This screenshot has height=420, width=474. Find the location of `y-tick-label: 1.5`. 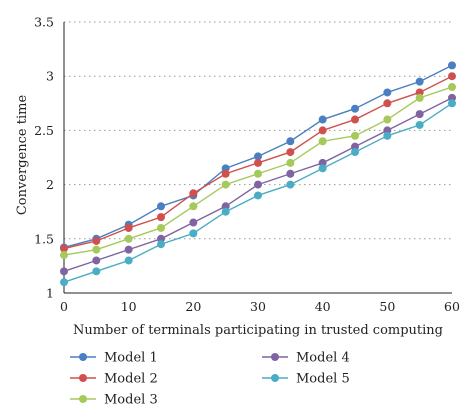

y-tick-label: 1.5 is located at coordinates (44, 238).